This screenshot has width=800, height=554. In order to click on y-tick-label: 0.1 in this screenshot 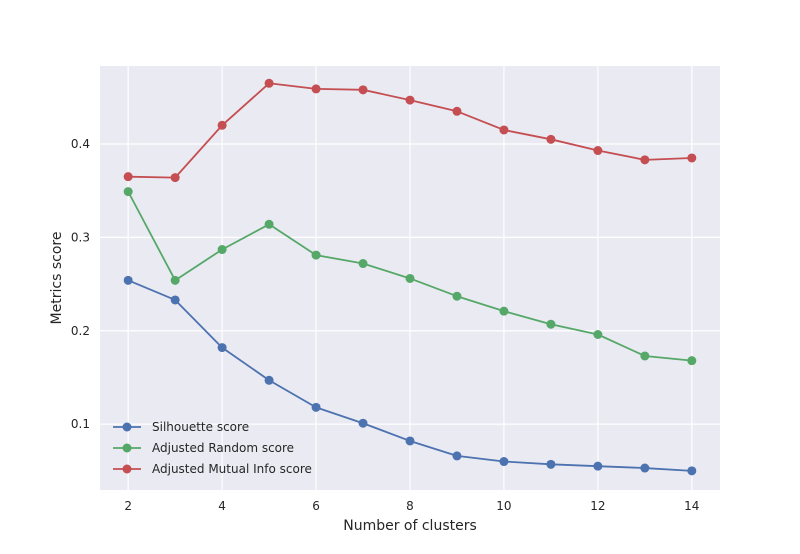, I will do `click(80, 424)`.